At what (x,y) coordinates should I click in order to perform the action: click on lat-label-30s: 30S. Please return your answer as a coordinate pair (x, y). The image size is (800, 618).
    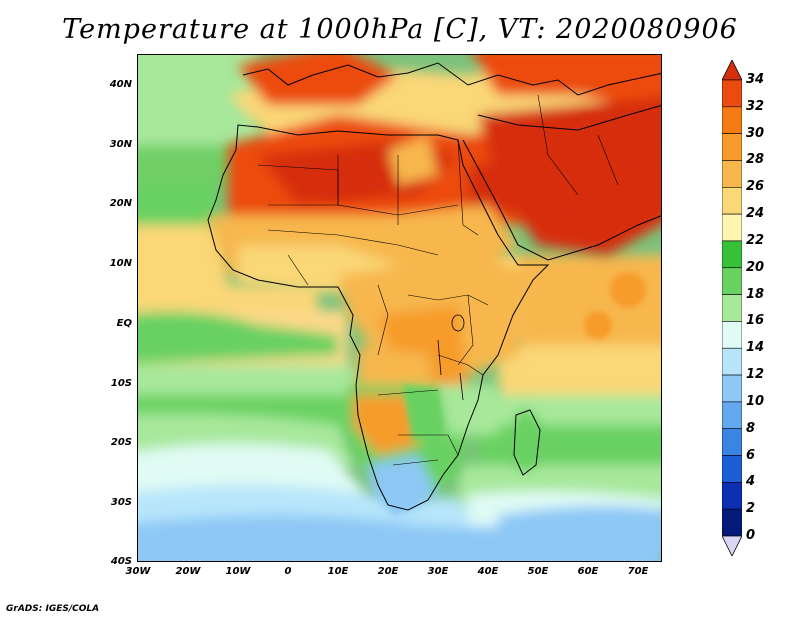
    Looking at the image, I should click on (121, 502).